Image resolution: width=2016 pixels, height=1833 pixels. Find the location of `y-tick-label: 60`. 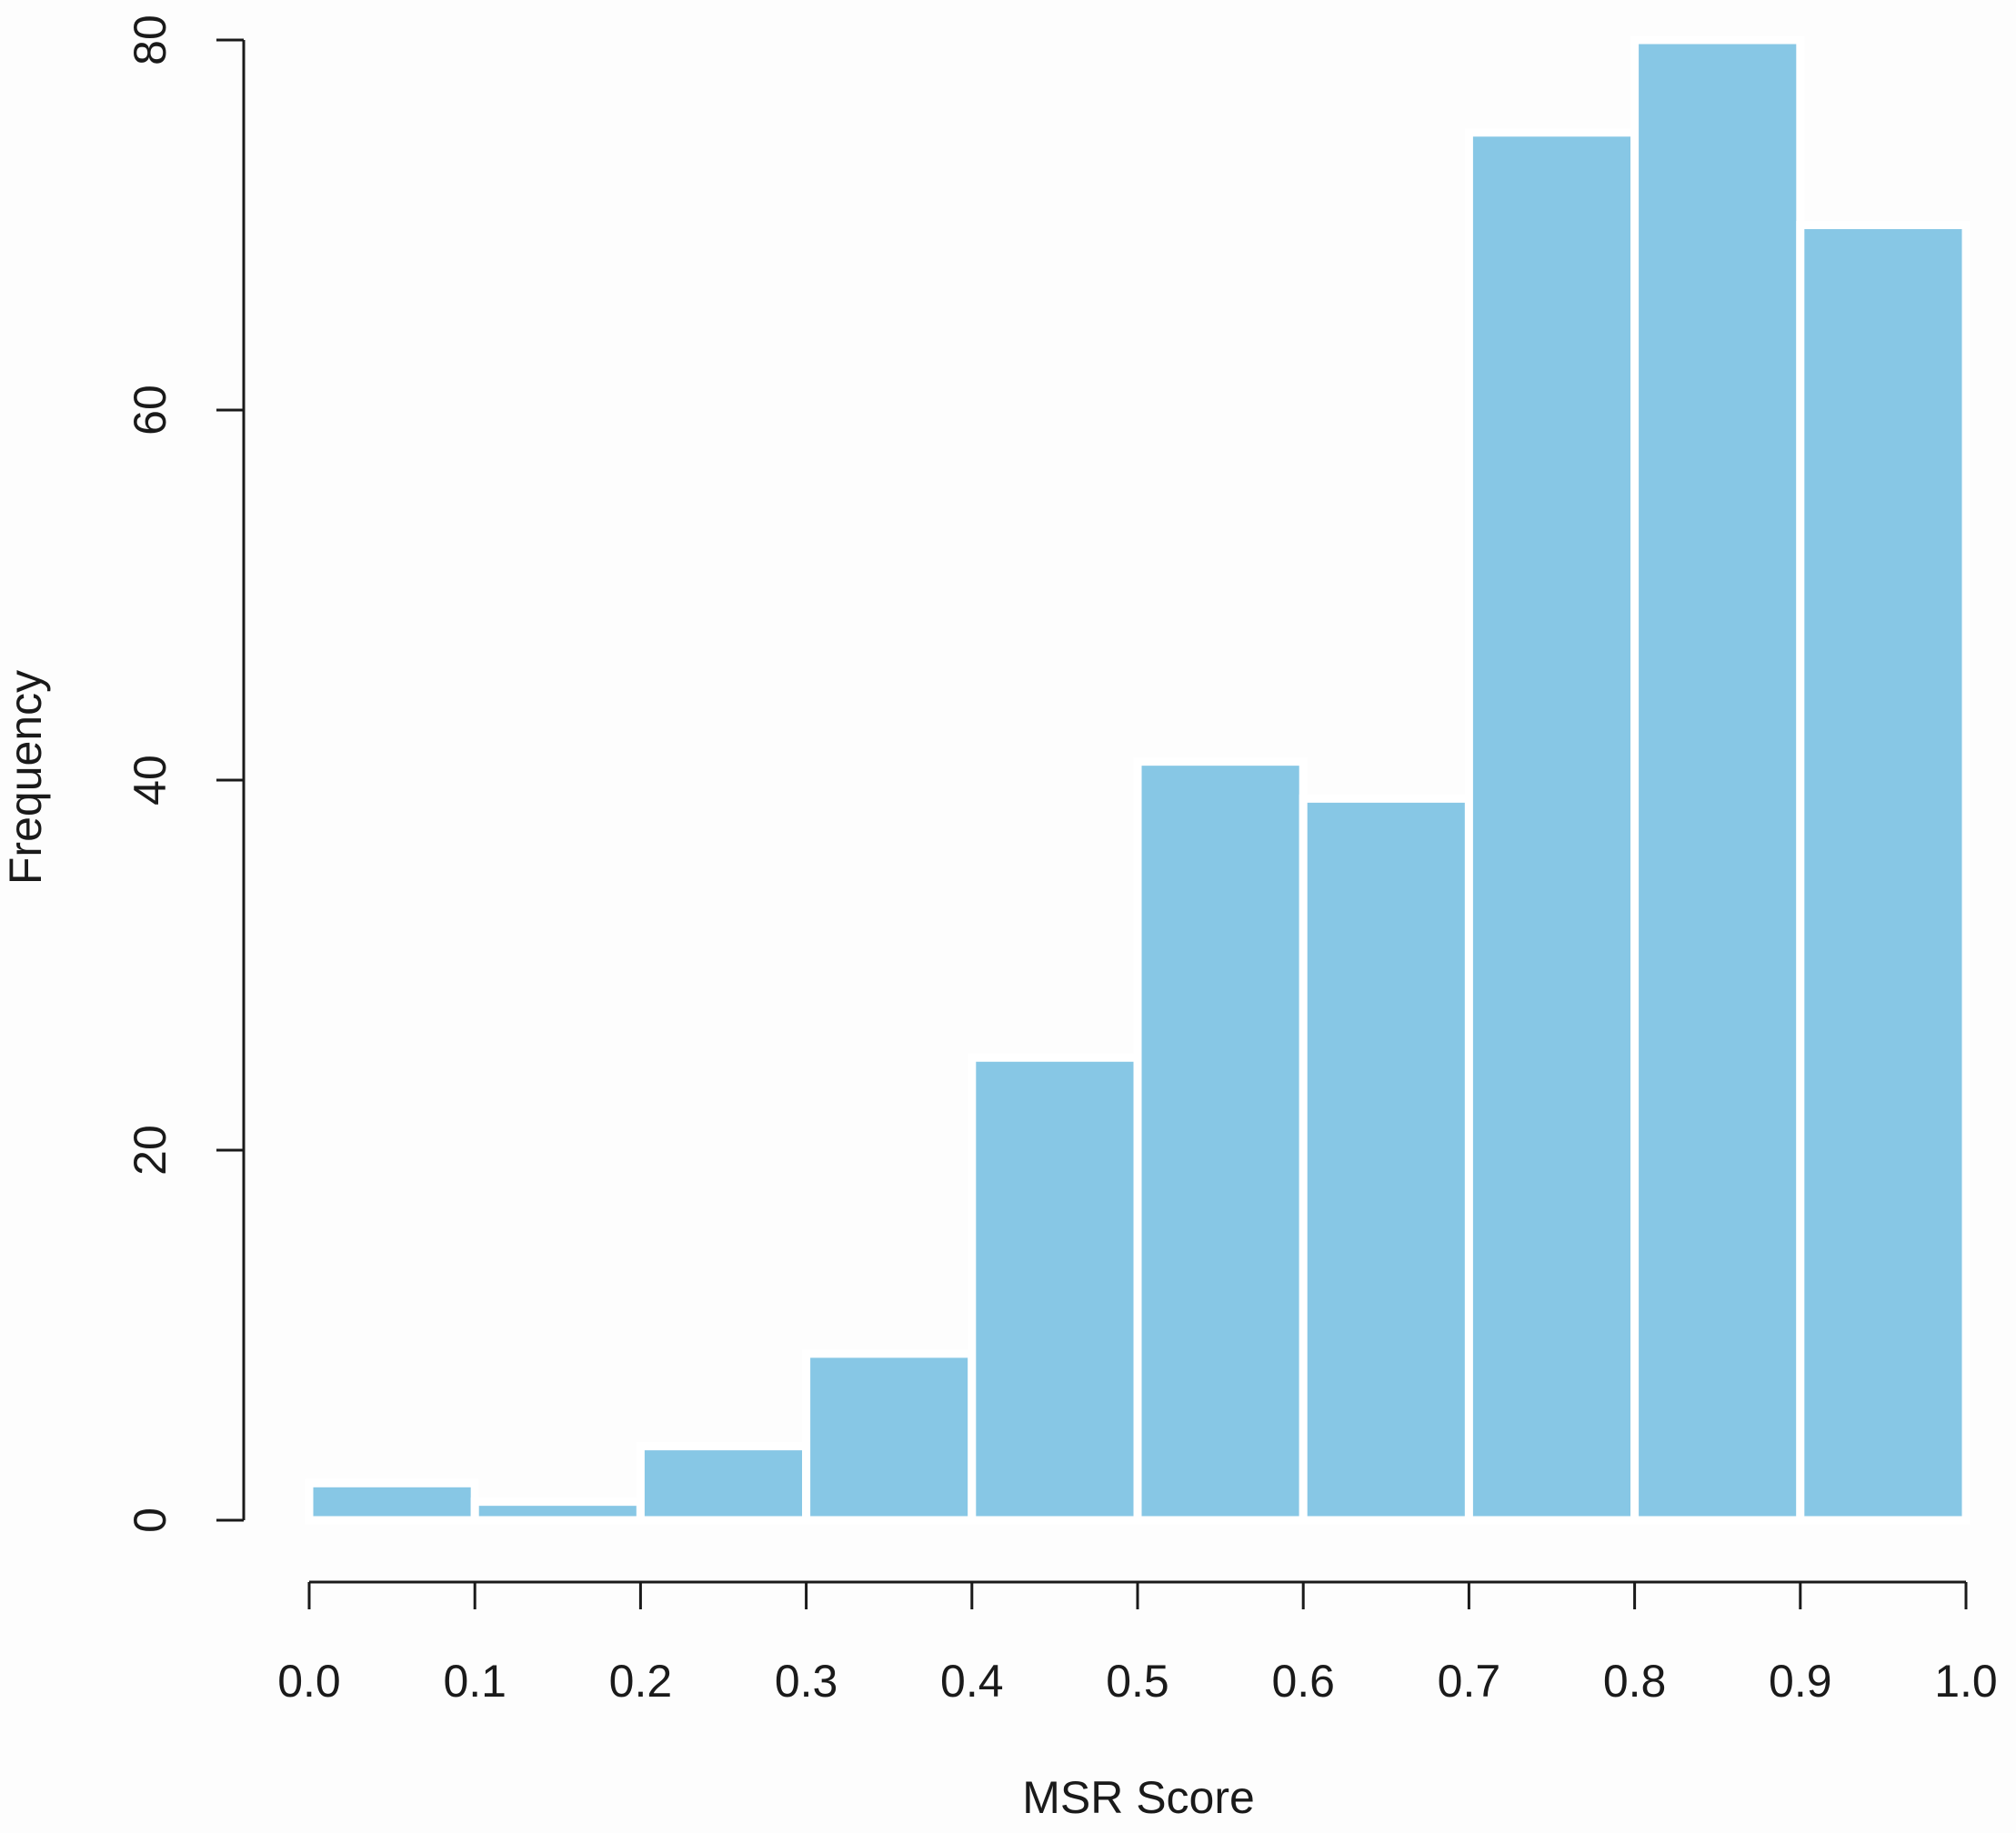

y-tick-label: 60 is located at coordinates (150, 410).